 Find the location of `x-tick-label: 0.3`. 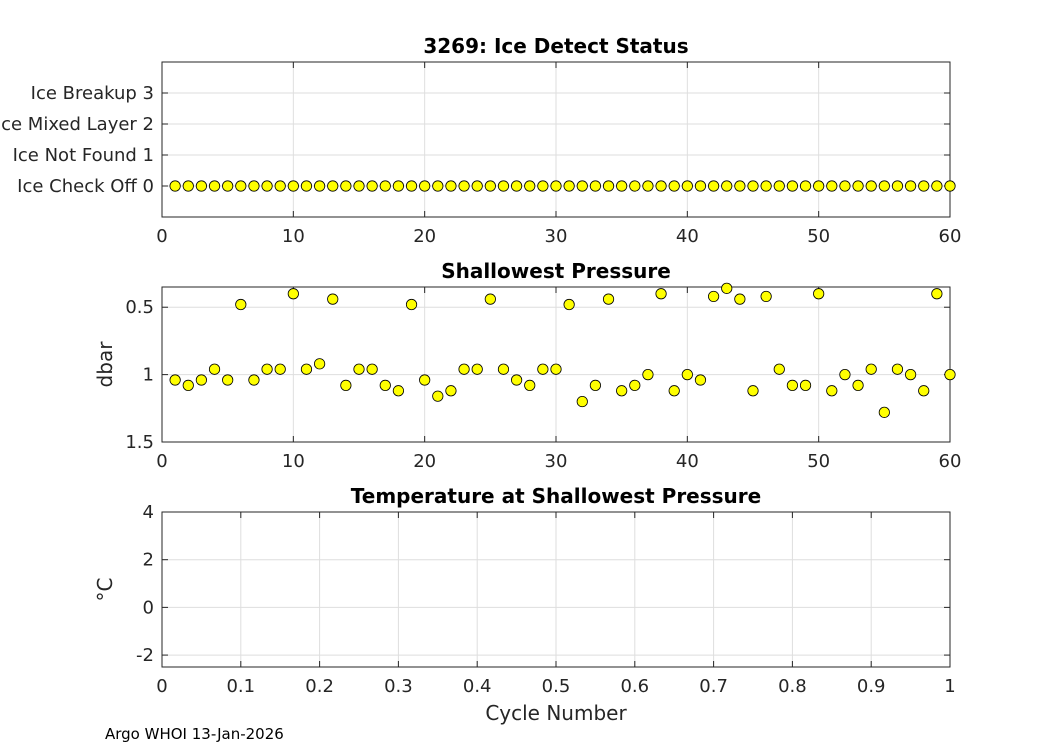

x-tick-label: 0.3 is located at coordinates (398, 686).